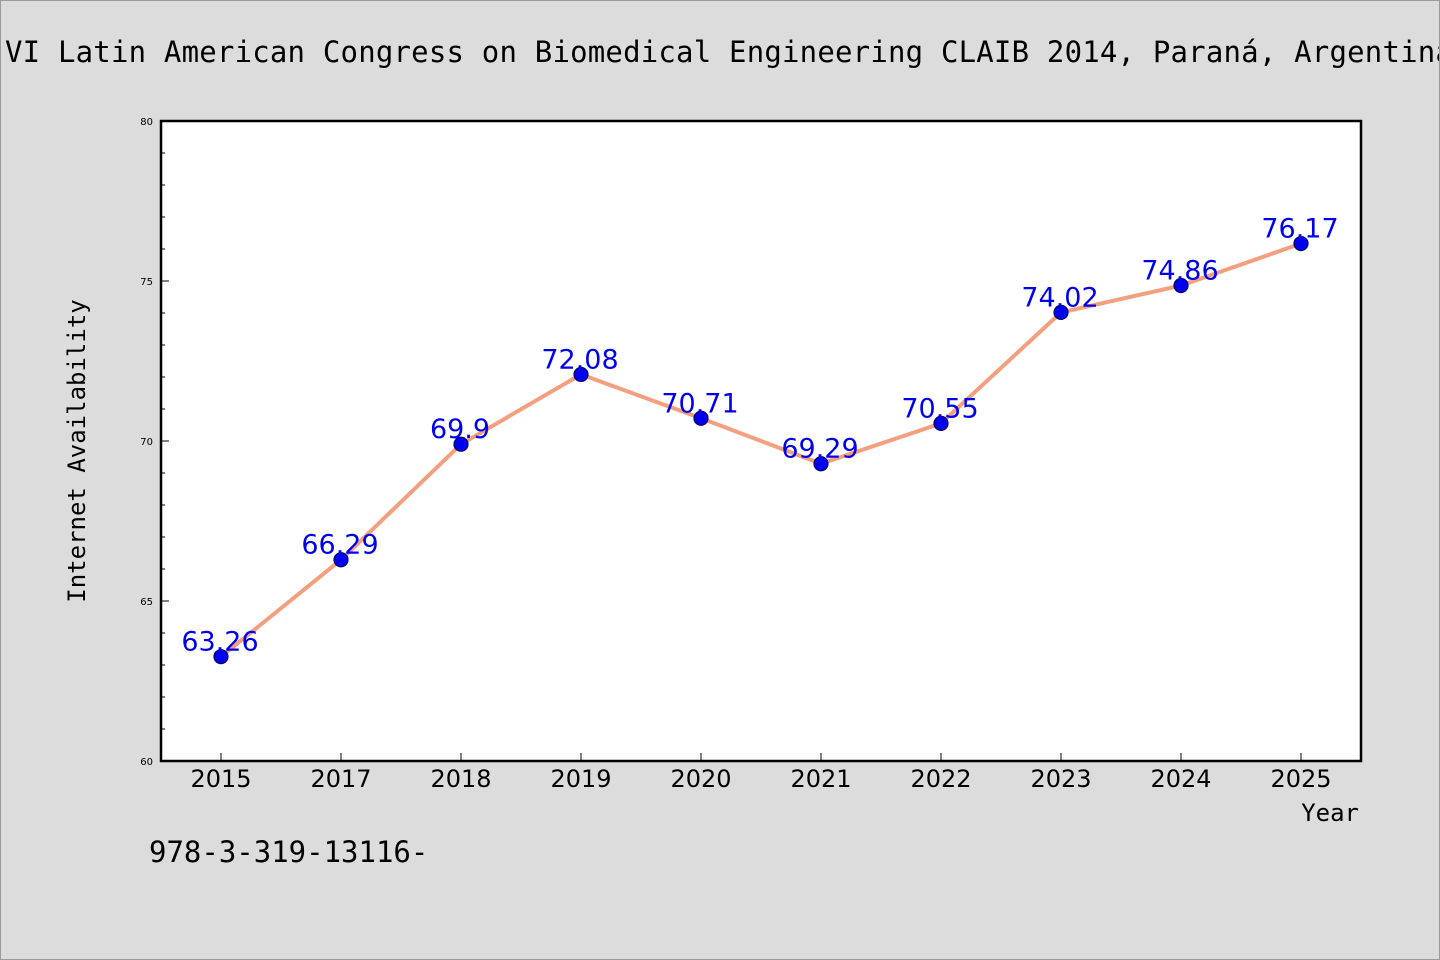  I want to click on data-label: 63.26, so click(219, 642).